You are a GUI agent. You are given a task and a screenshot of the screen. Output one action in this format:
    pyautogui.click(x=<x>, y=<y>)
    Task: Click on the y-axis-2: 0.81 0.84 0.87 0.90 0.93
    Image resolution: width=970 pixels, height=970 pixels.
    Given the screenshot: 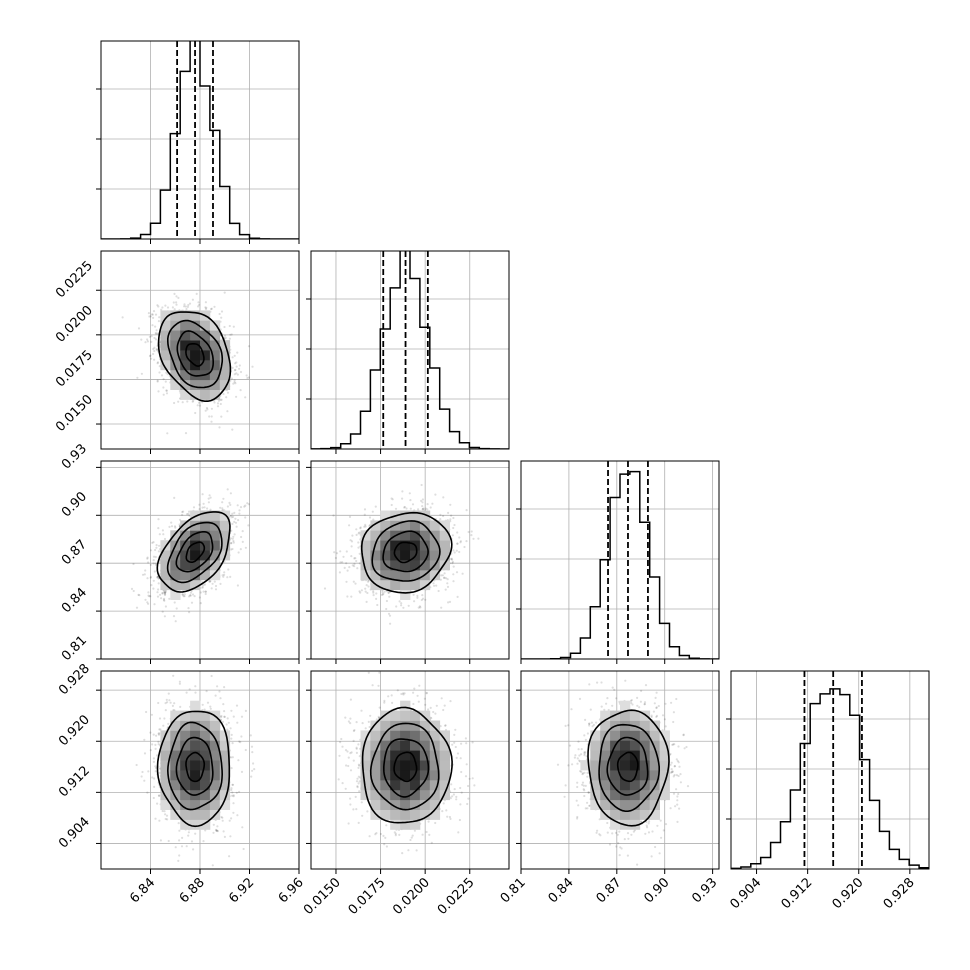 What is the action you would take?
    pyautogui.click(x=80, y=552)
    